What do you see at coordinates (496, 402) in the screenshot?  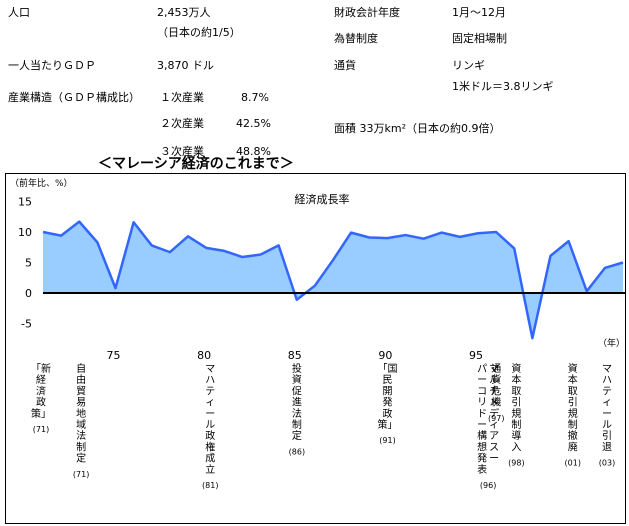 I see `event-char: 機` at bounding box center [496, 402].